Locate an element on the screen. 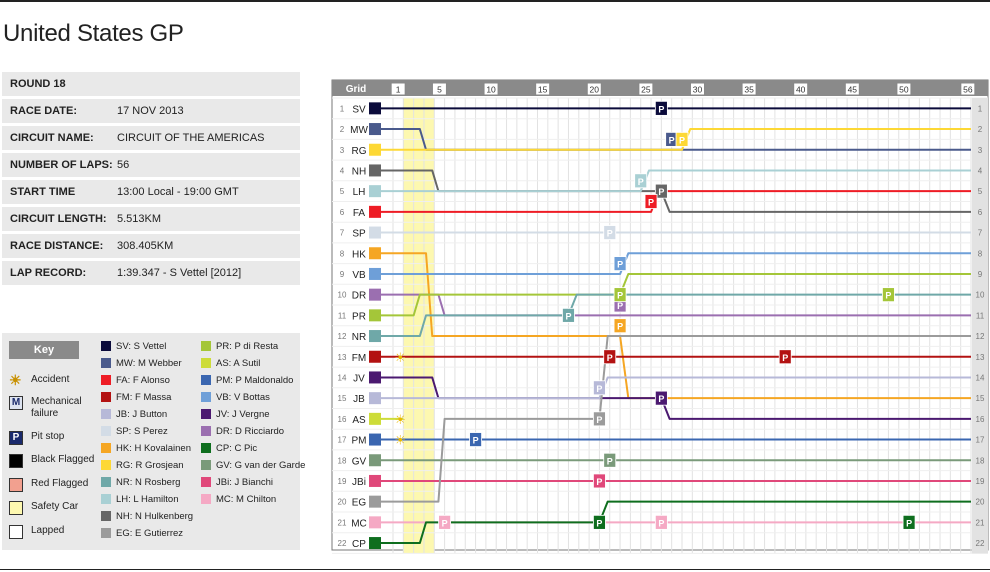  legend-label: CP: C Pic is located at coordinates (237, 448).